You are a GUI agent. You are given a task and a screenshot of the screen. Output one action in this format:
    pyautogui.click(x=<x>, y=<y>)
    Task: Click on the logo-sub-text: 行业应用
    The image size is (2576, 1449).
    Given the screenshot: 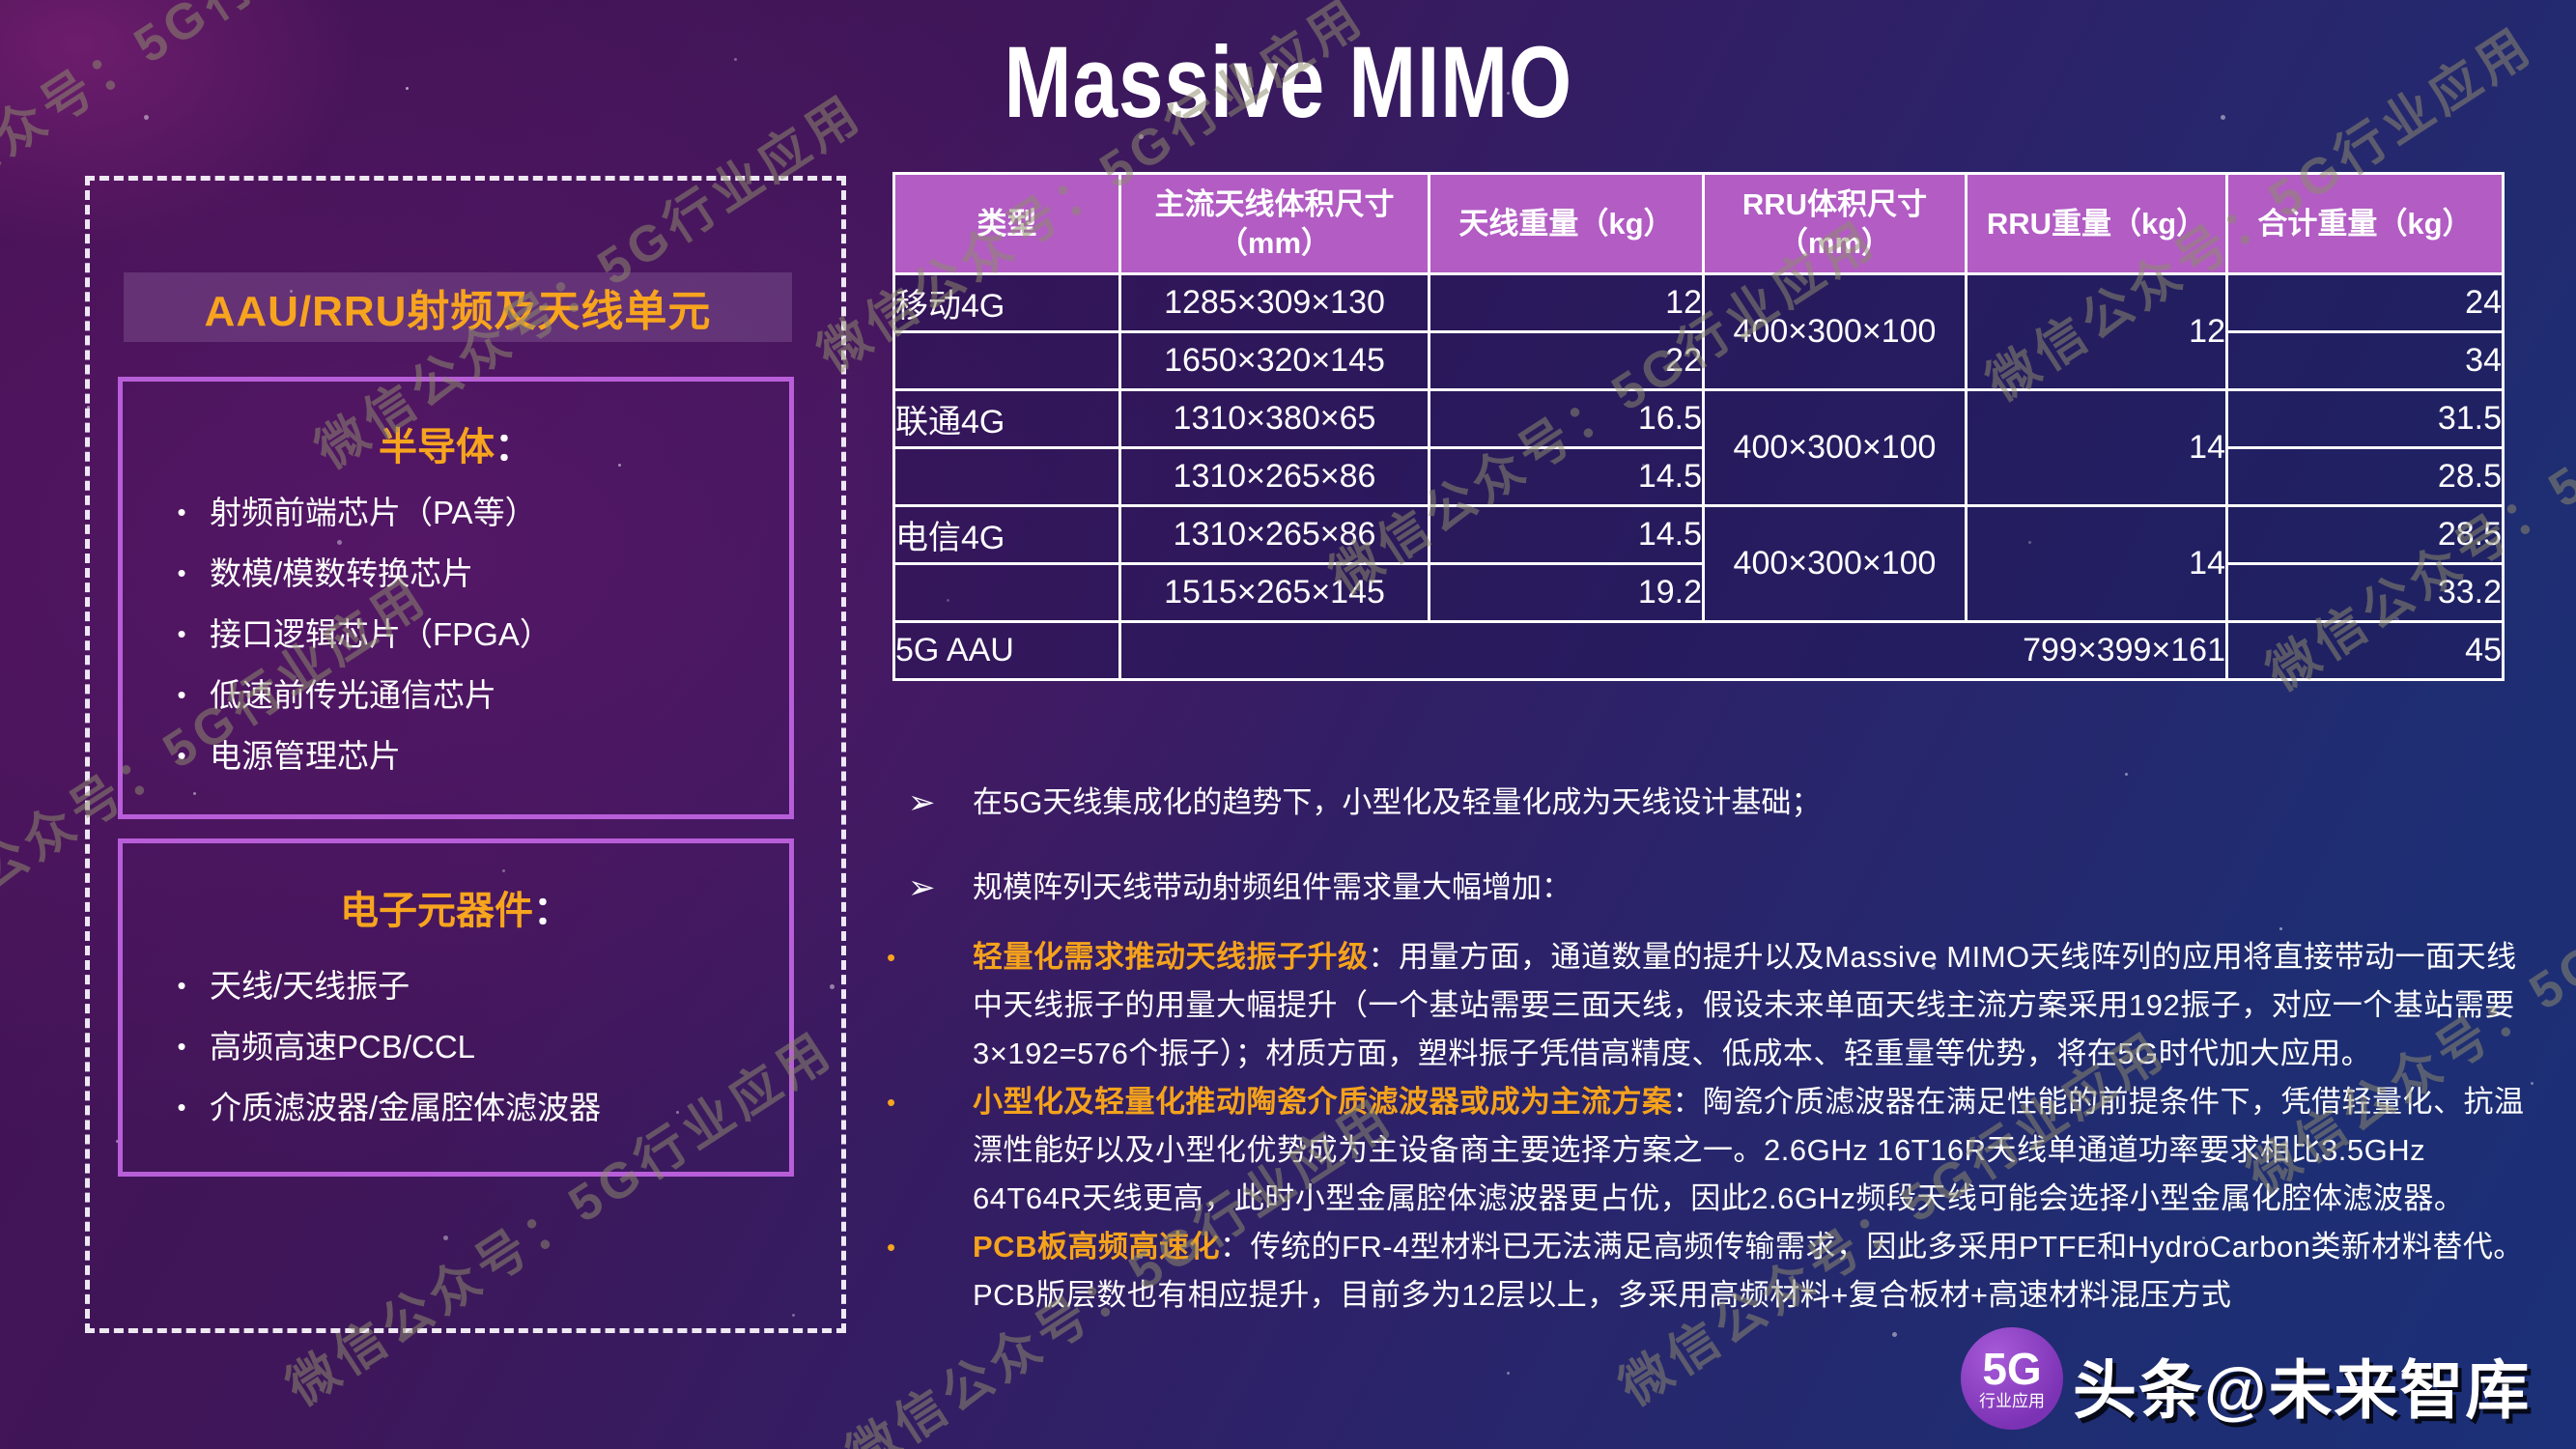 What is the action you would take?
    pyautogui.click(x=2012, y=1401)
    